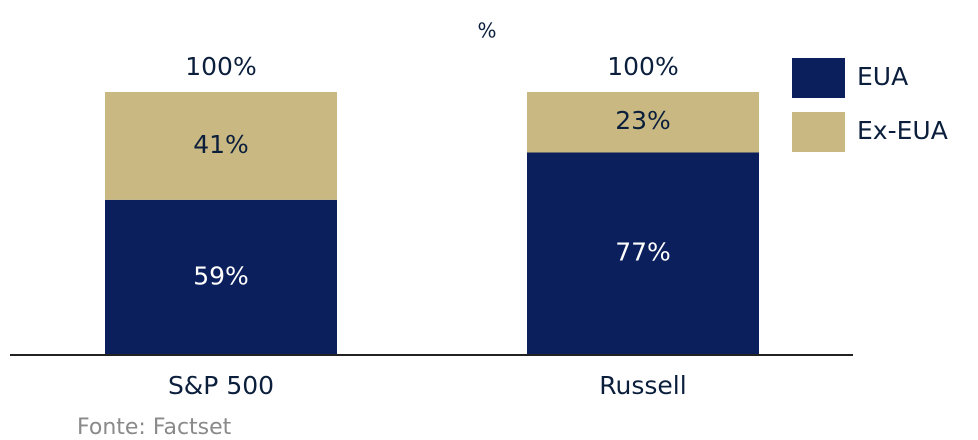 This screenshot has width=978, height=440. I want to click on x-tick-label: S&P 500, so click(221, 385).